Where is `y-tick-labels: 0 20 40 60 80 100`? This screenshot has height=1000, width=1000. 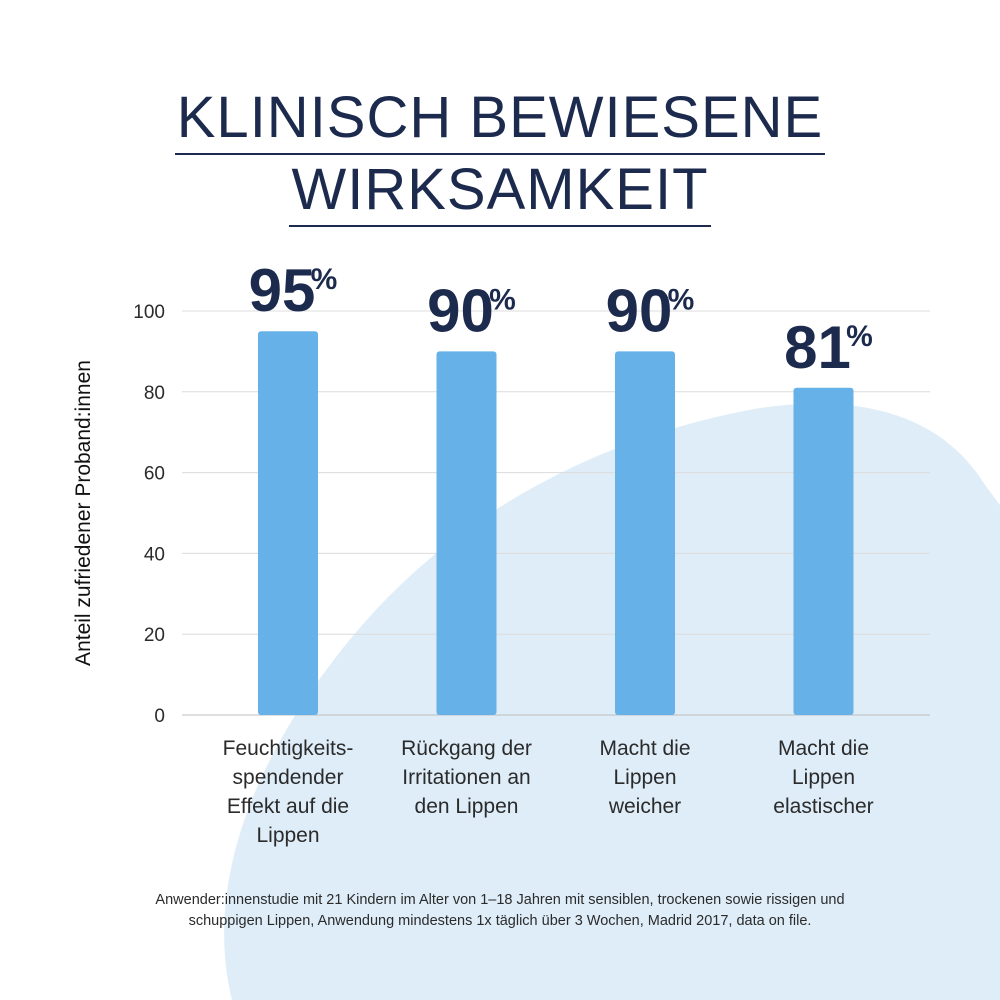 y-tick-labels: 0 20 40 60 80 100 is located at coordinates (149, 514).